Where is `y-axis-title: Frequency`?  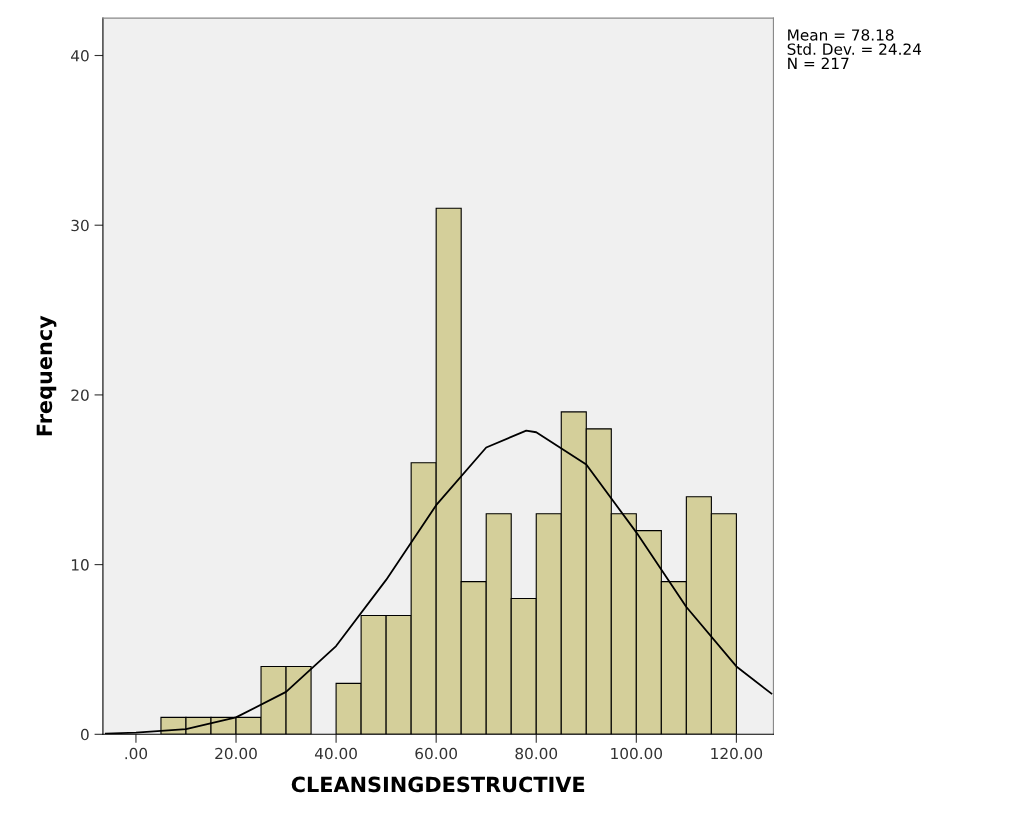
y-axis-title: Frequency is located at coordinates (46, 375).